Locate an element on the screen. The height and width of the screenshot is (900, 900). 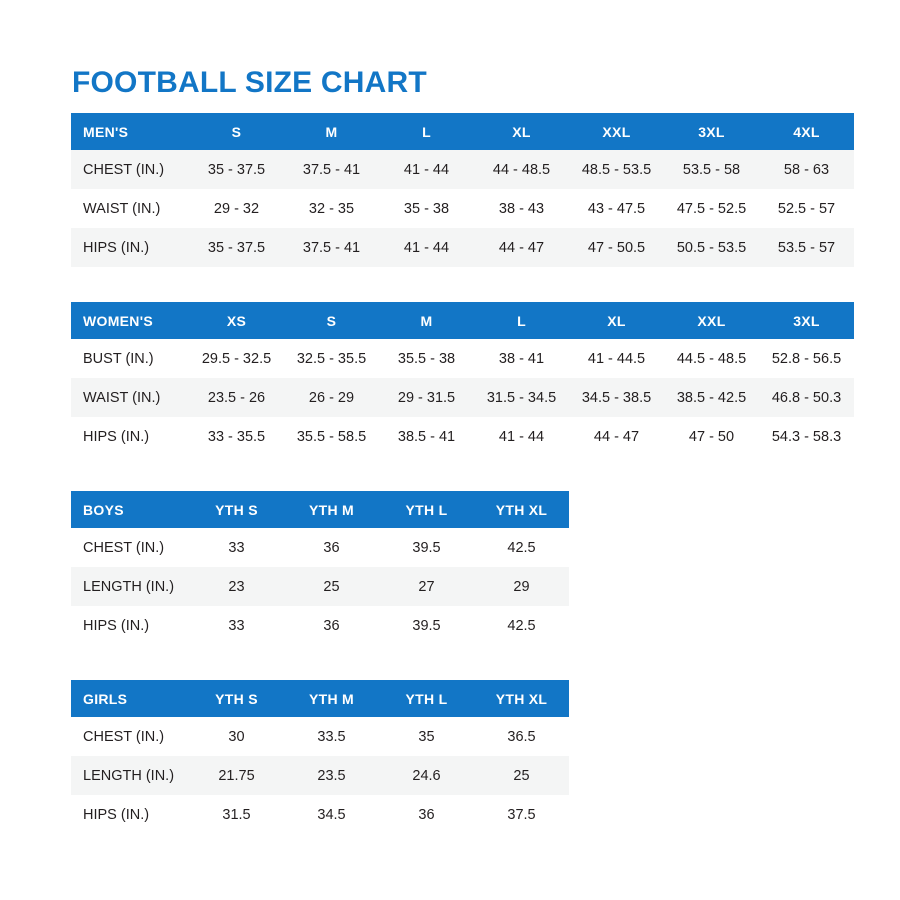
table-category-header: GIRLS is located at coordinates (130, 698).